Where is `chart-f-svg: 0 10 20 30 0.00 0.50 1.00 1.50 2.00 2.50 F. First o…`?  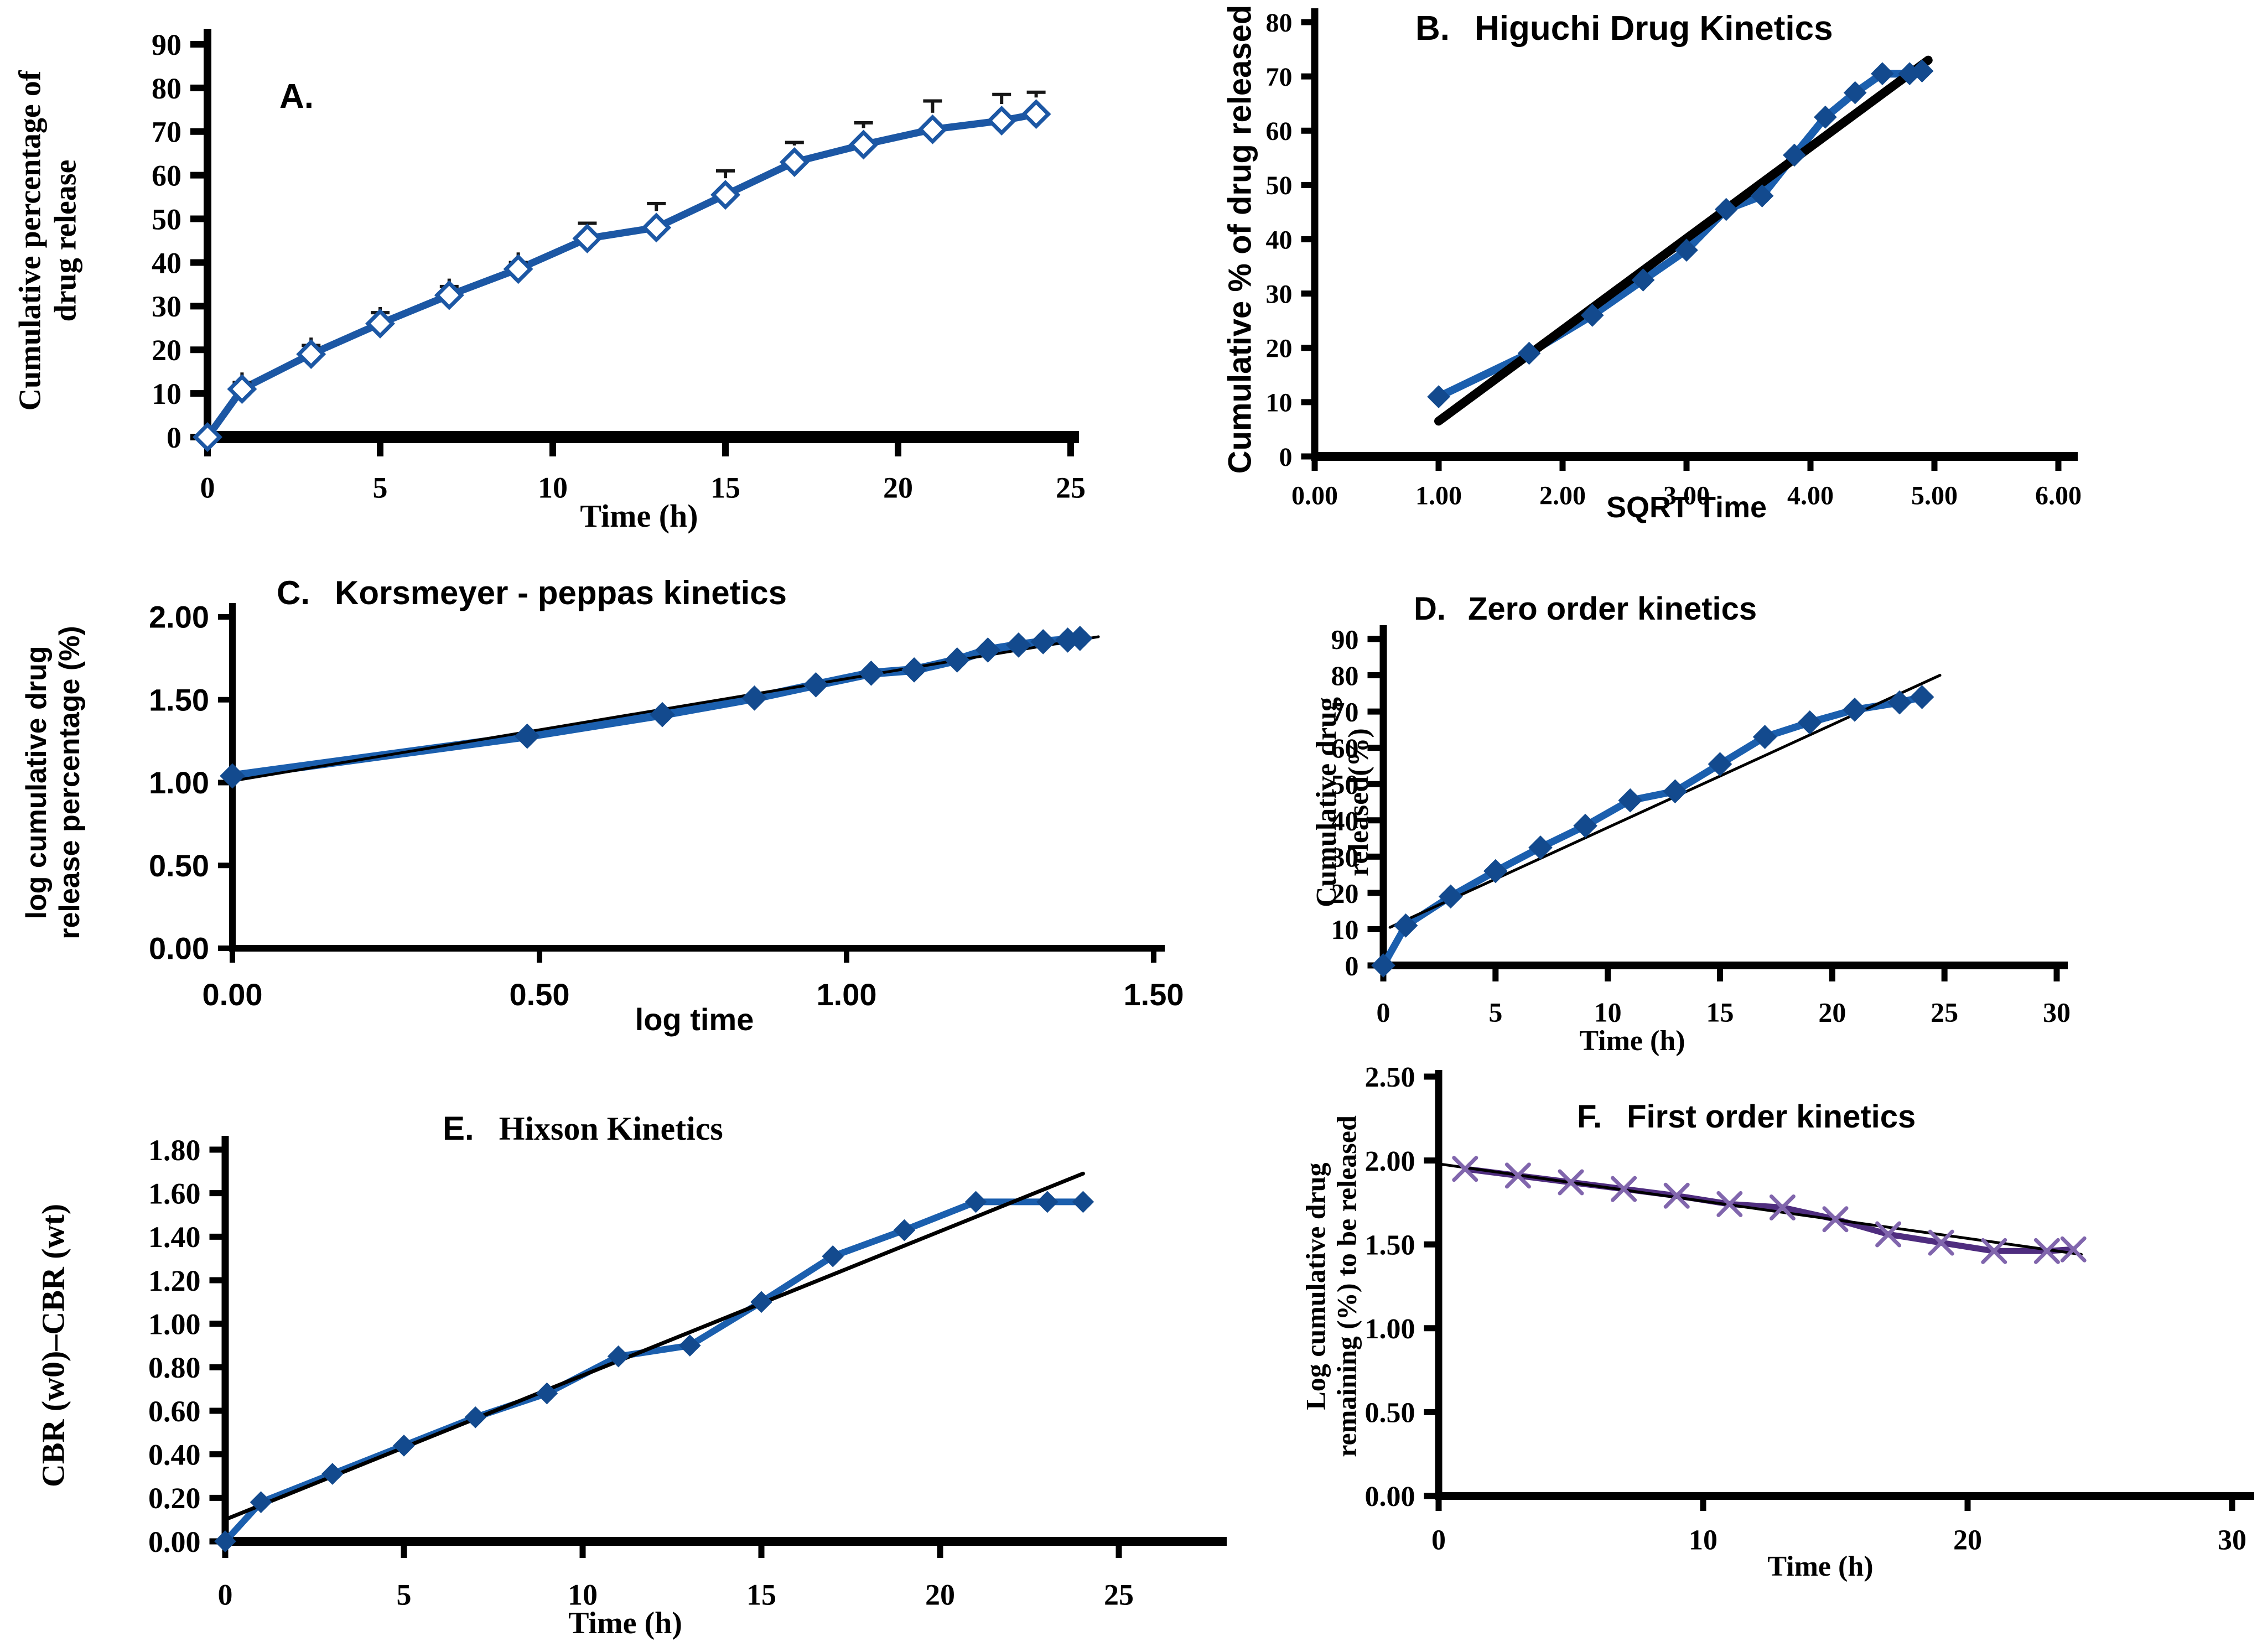
chart-f-svg: 0 10 20 30 0.00 0.50 1.00 1.50 2.00 2.50 F. First o… is located at coordinates (1777, 1322).